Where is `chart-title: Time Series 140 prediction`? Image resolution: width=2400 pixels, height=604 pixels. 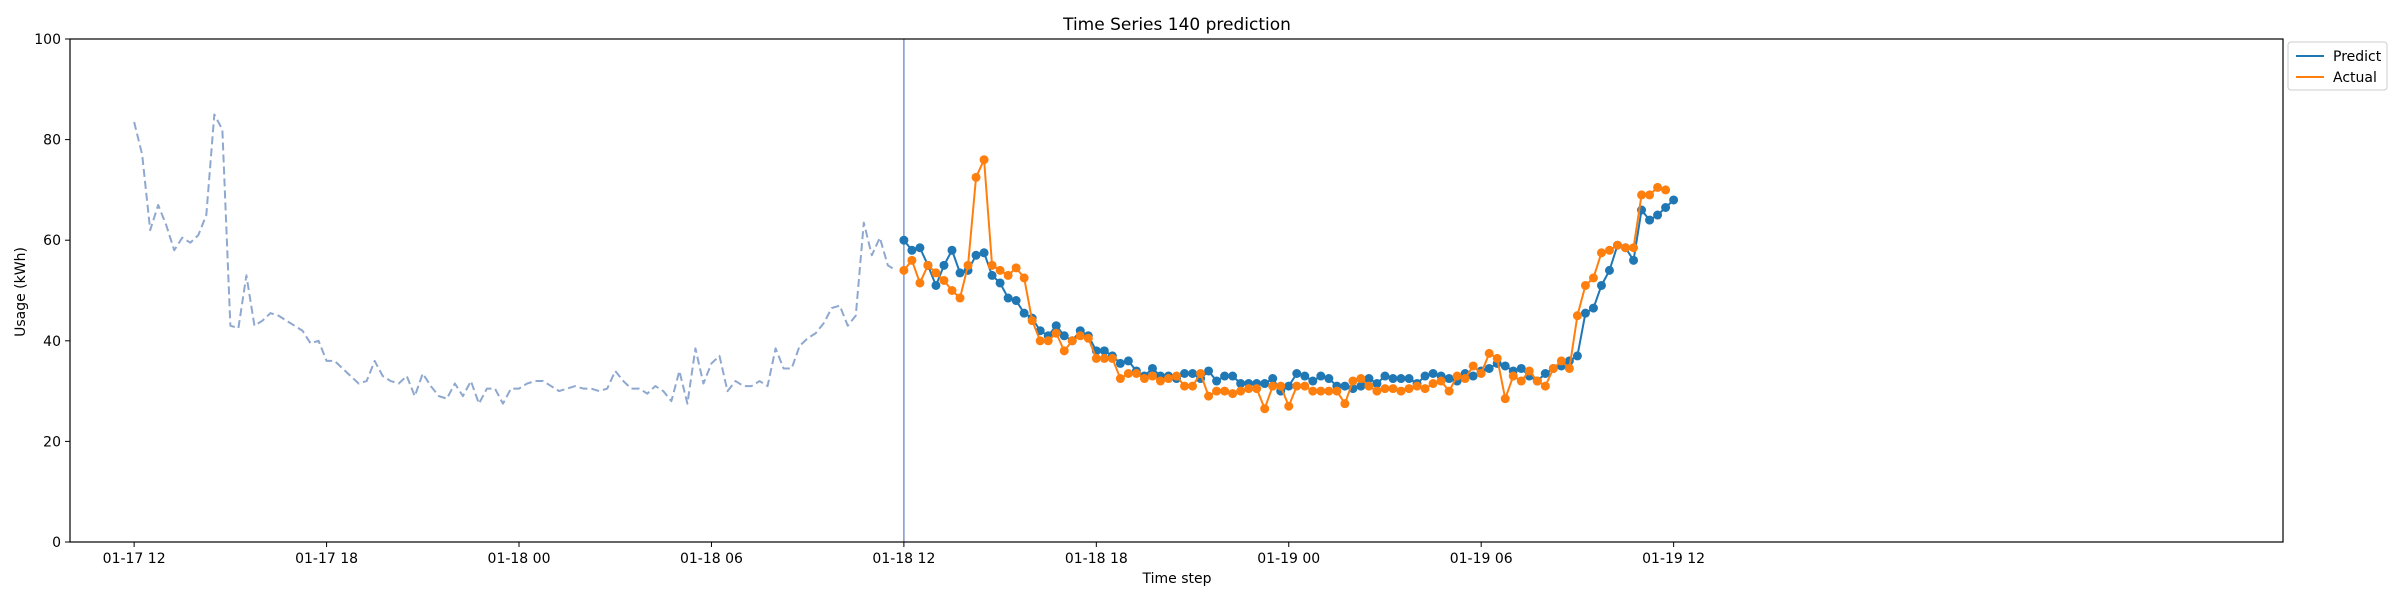 chart-title: Time Series 140 prediction is located at coordinates (1176, 25).